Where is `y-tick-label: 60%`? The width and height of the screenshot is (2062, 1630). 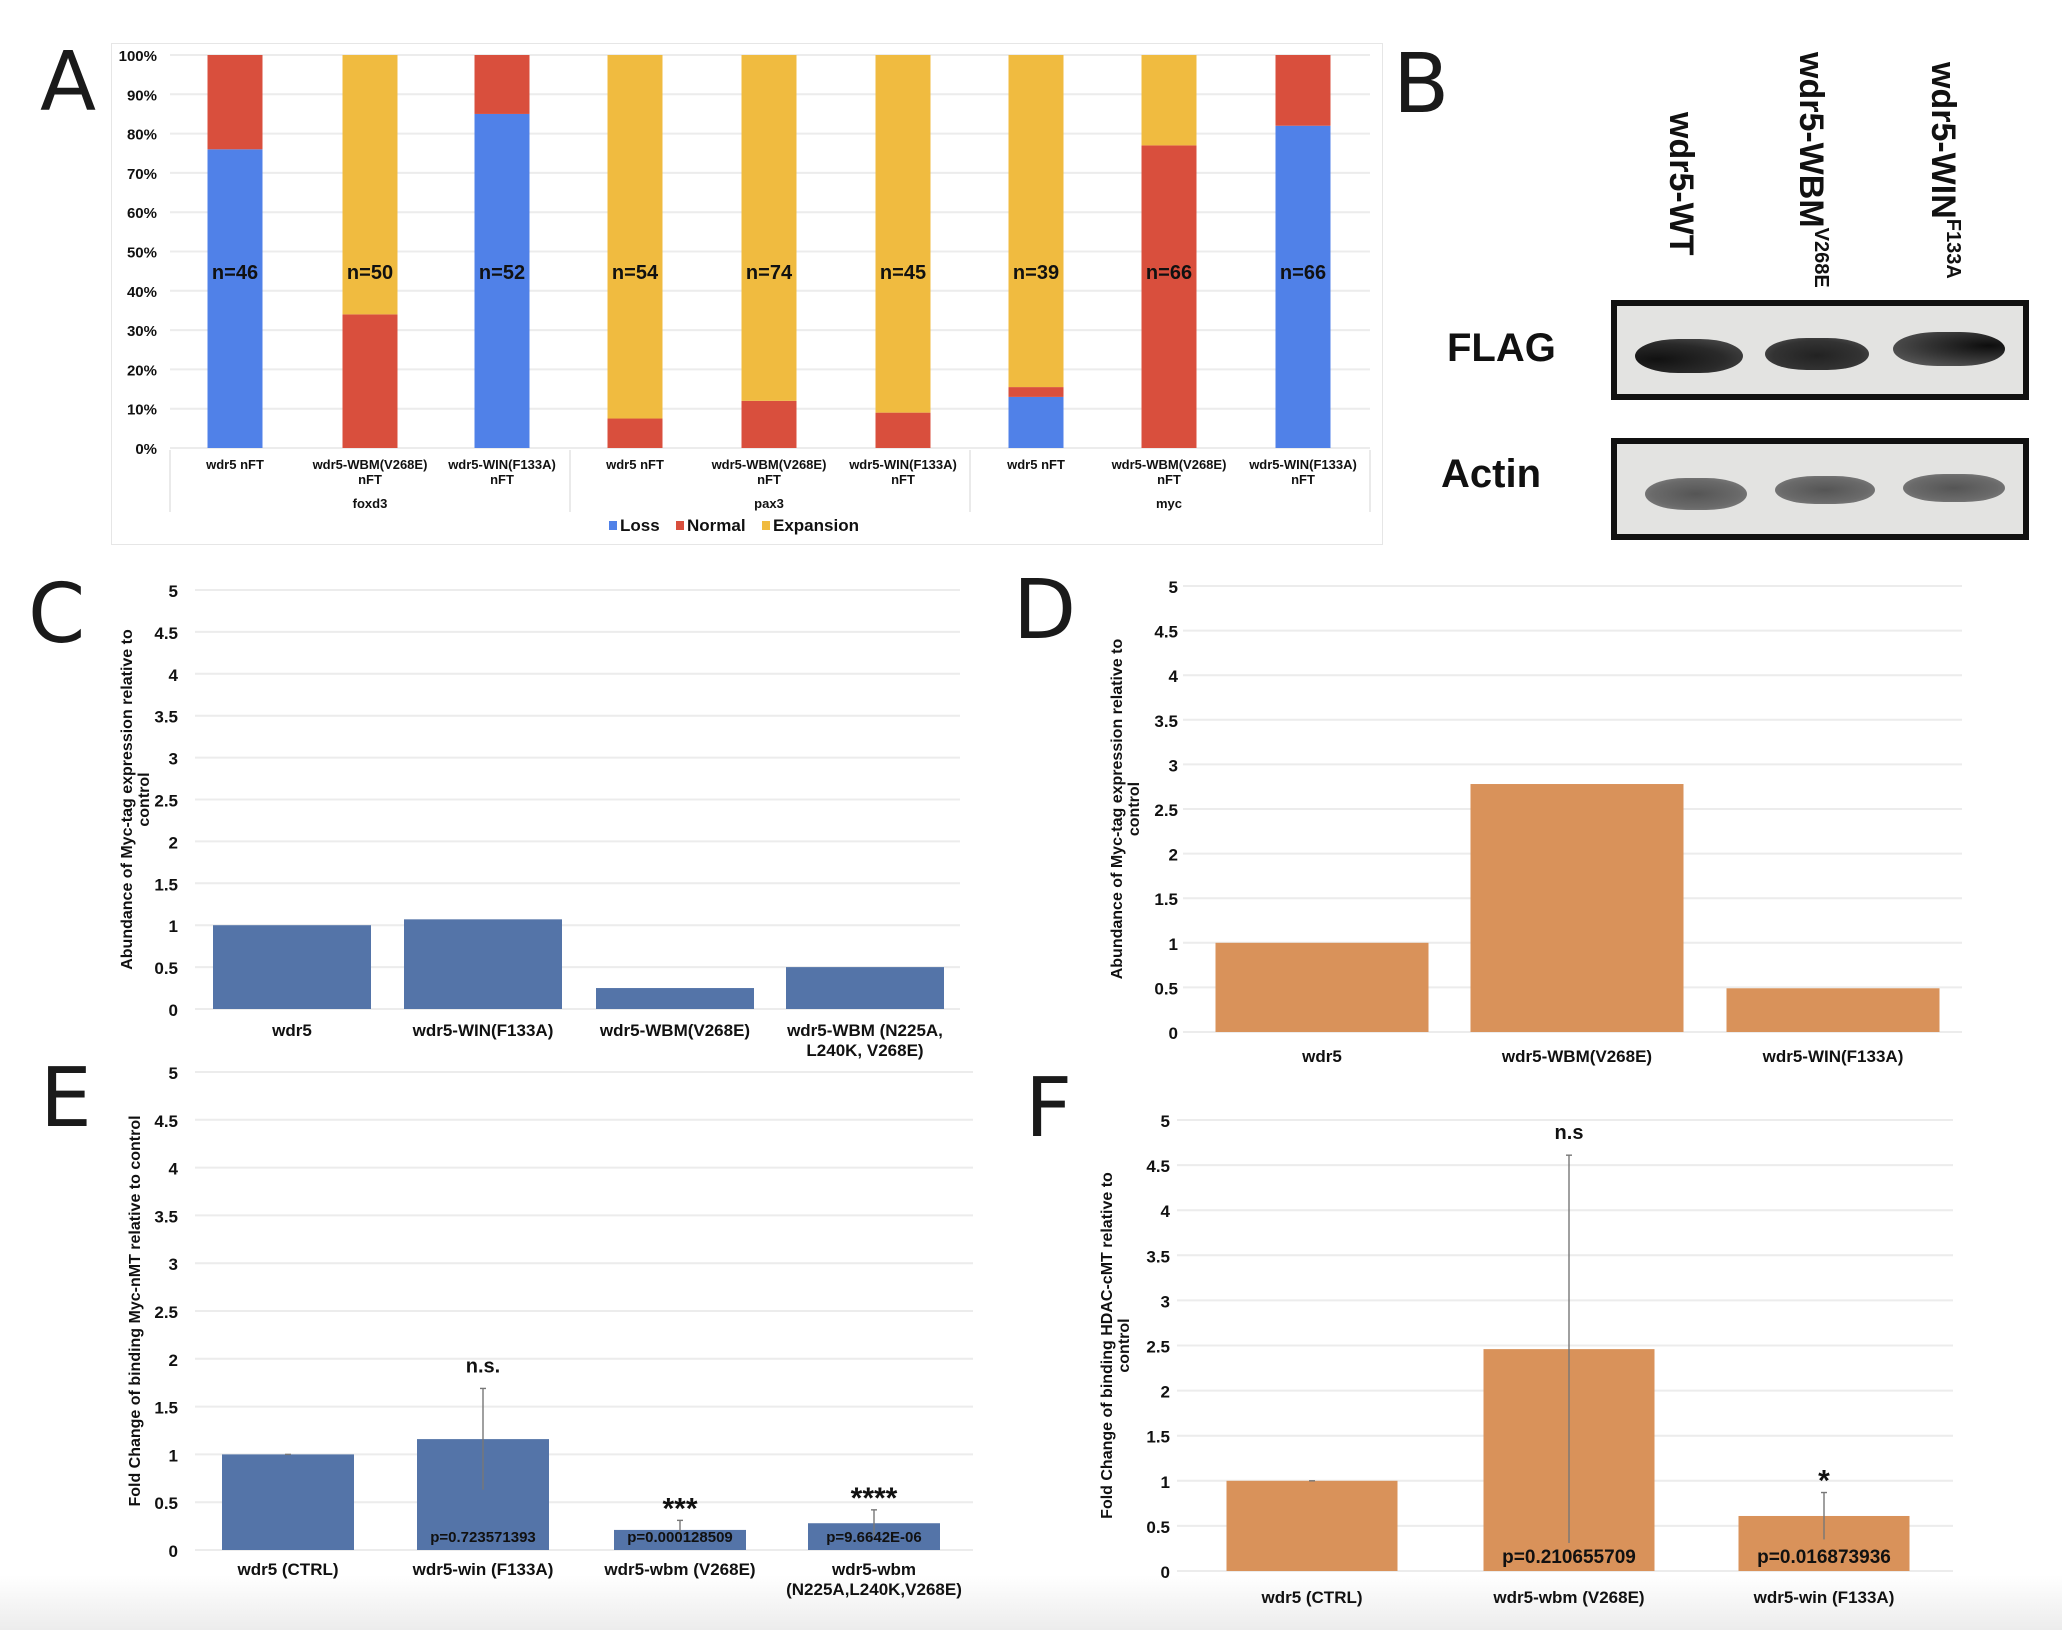 y-tick-label: 60% is located at coordinates (142, 213).